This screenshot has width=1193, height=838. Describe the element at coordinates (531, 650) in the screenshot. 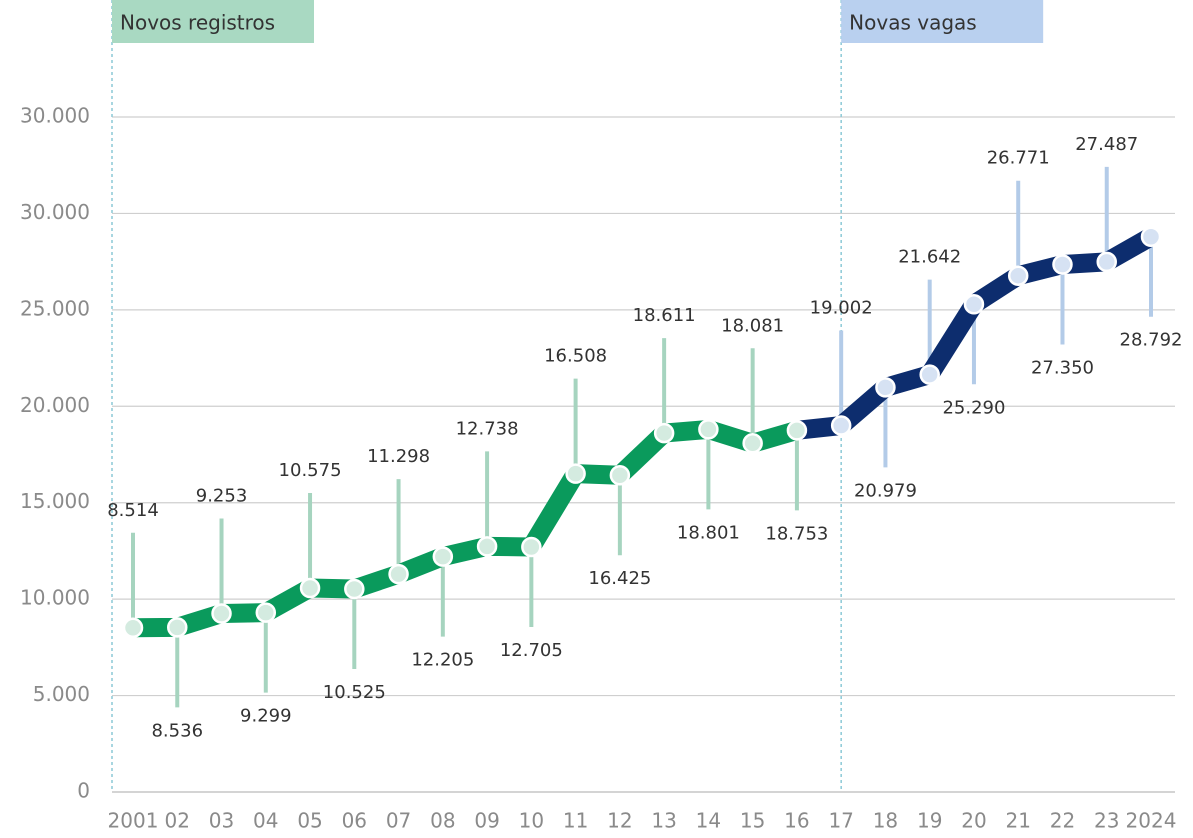

I see `value-label: 12.705` at that location.